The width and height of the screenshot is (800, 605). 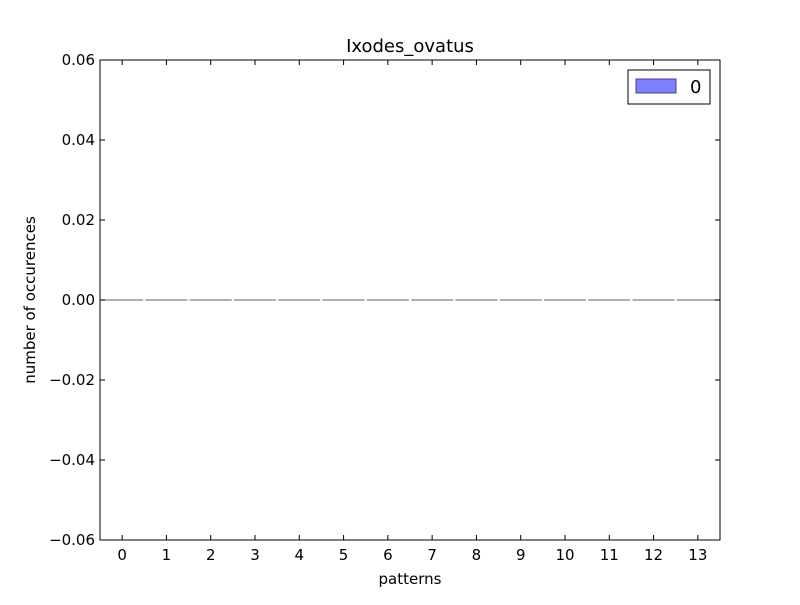 I want to click on y-tick-label: 0.04, so click(x=78, y=140).